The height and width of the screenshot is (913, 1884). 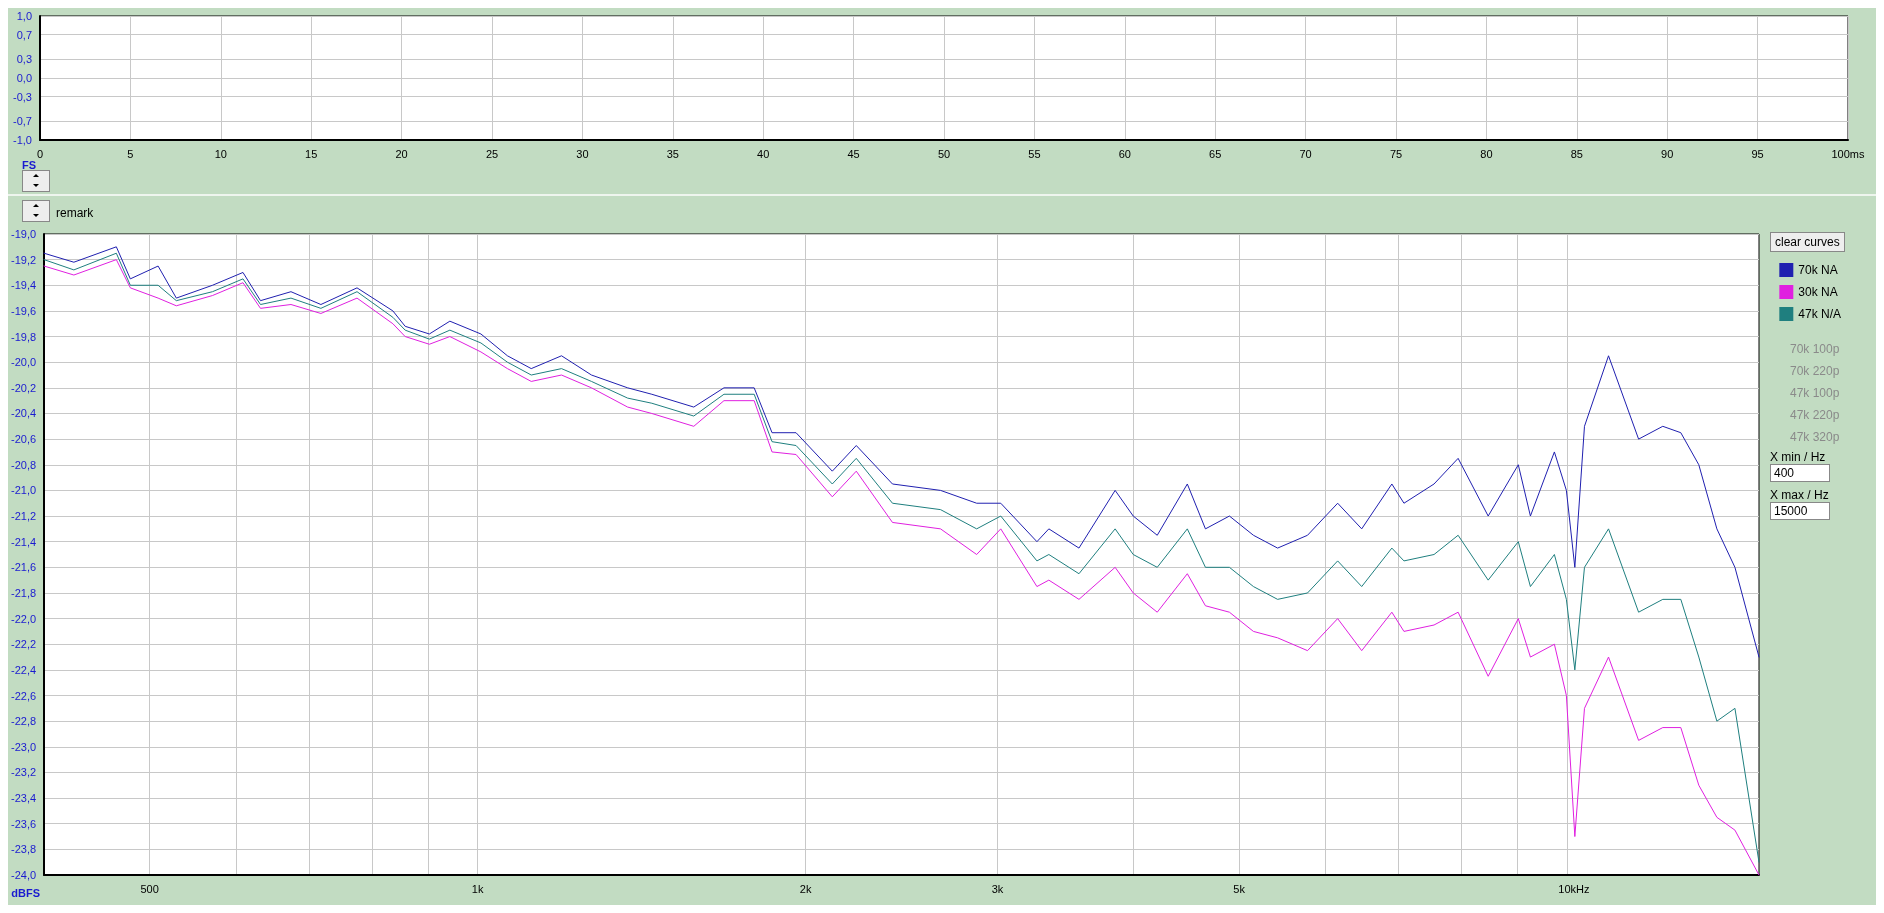 What do you see at coordinates (1800, 511) in the screenshot?
I see `text: 15000` at bounding box center [1800, 511].